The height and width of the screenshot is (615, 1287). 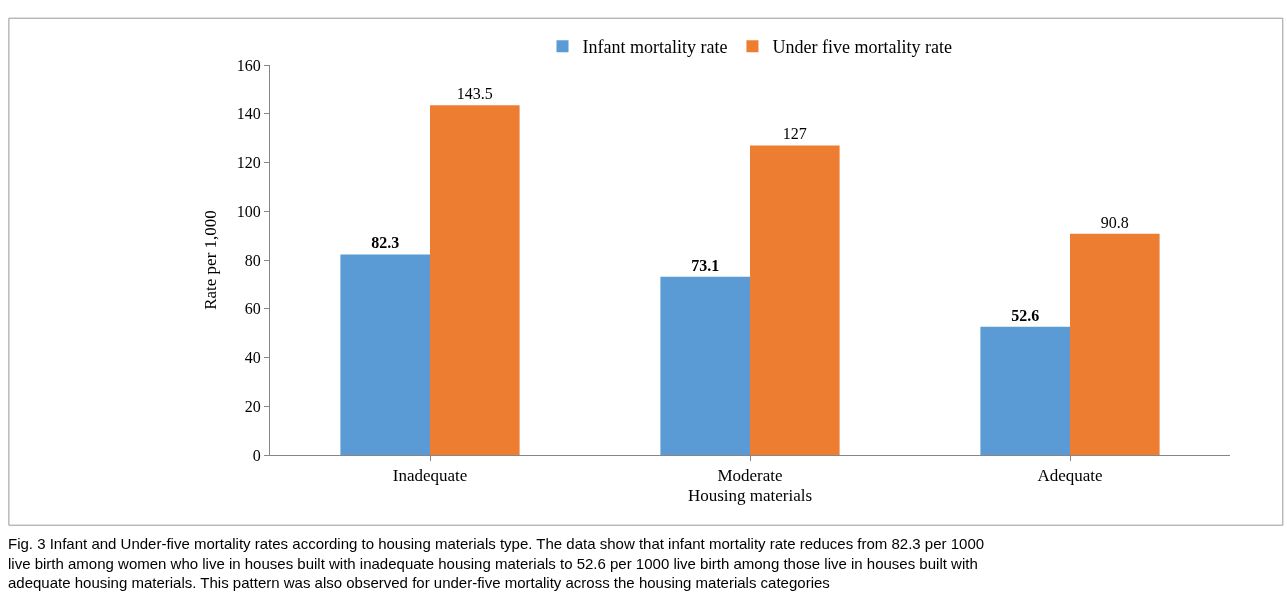 I want to click on legend-label: Infant mortality rate, so click(x=655, y=47).